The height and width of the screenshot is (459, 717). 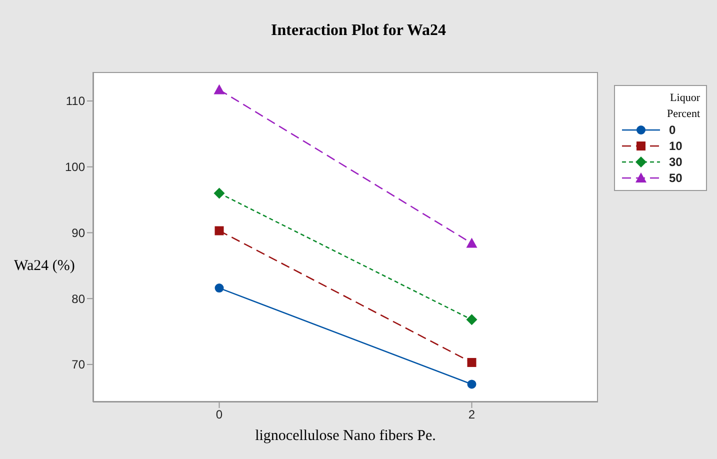 I want to click on legend-label: 10, so click(x=675, y=146).